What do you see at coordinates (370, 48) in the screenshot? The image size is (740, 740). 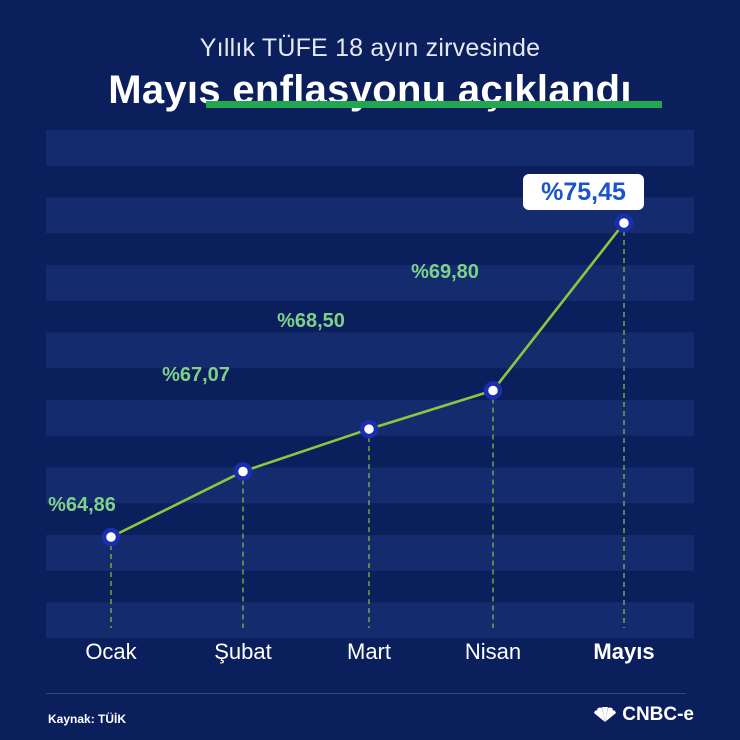 I see `chart-subtitle: Yıllık TÜFE 18 ayın zirvesinde` at bounding box center [370, 48].